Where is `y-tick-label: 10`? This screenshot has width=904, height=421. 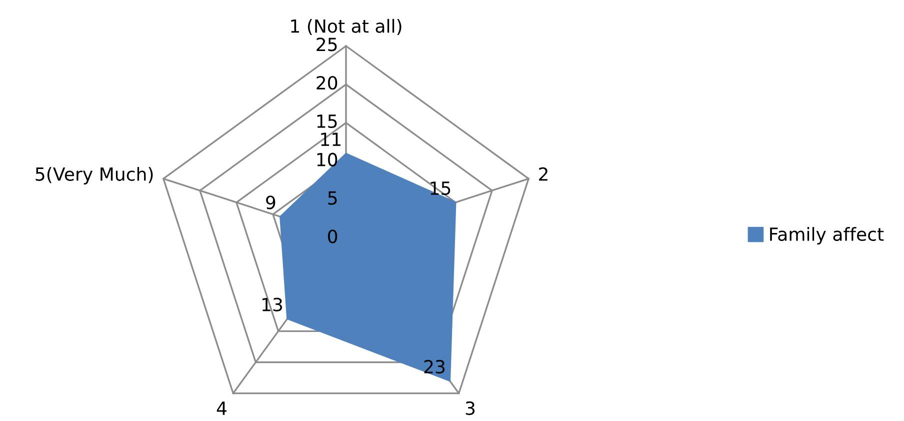
y-tick-label: 10 is located at coordinates (327, 159).